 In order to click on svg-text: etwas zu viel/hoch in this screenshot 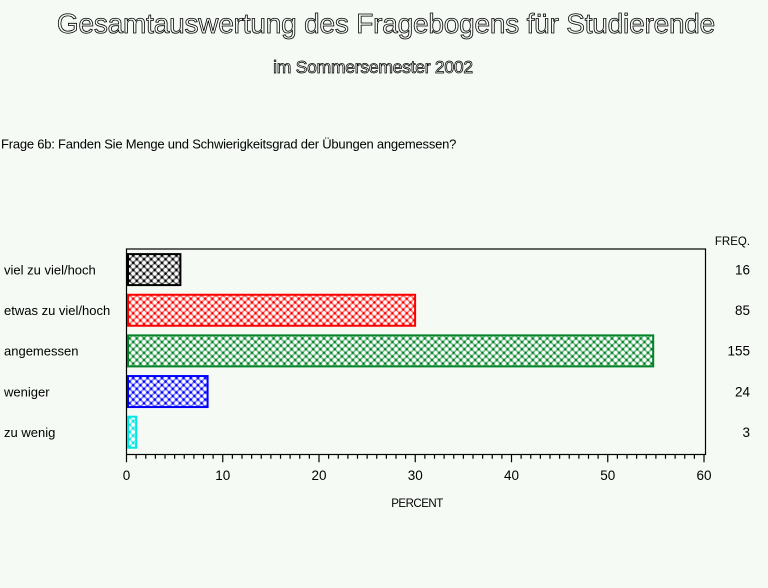, I will do `click(57, 310)`.